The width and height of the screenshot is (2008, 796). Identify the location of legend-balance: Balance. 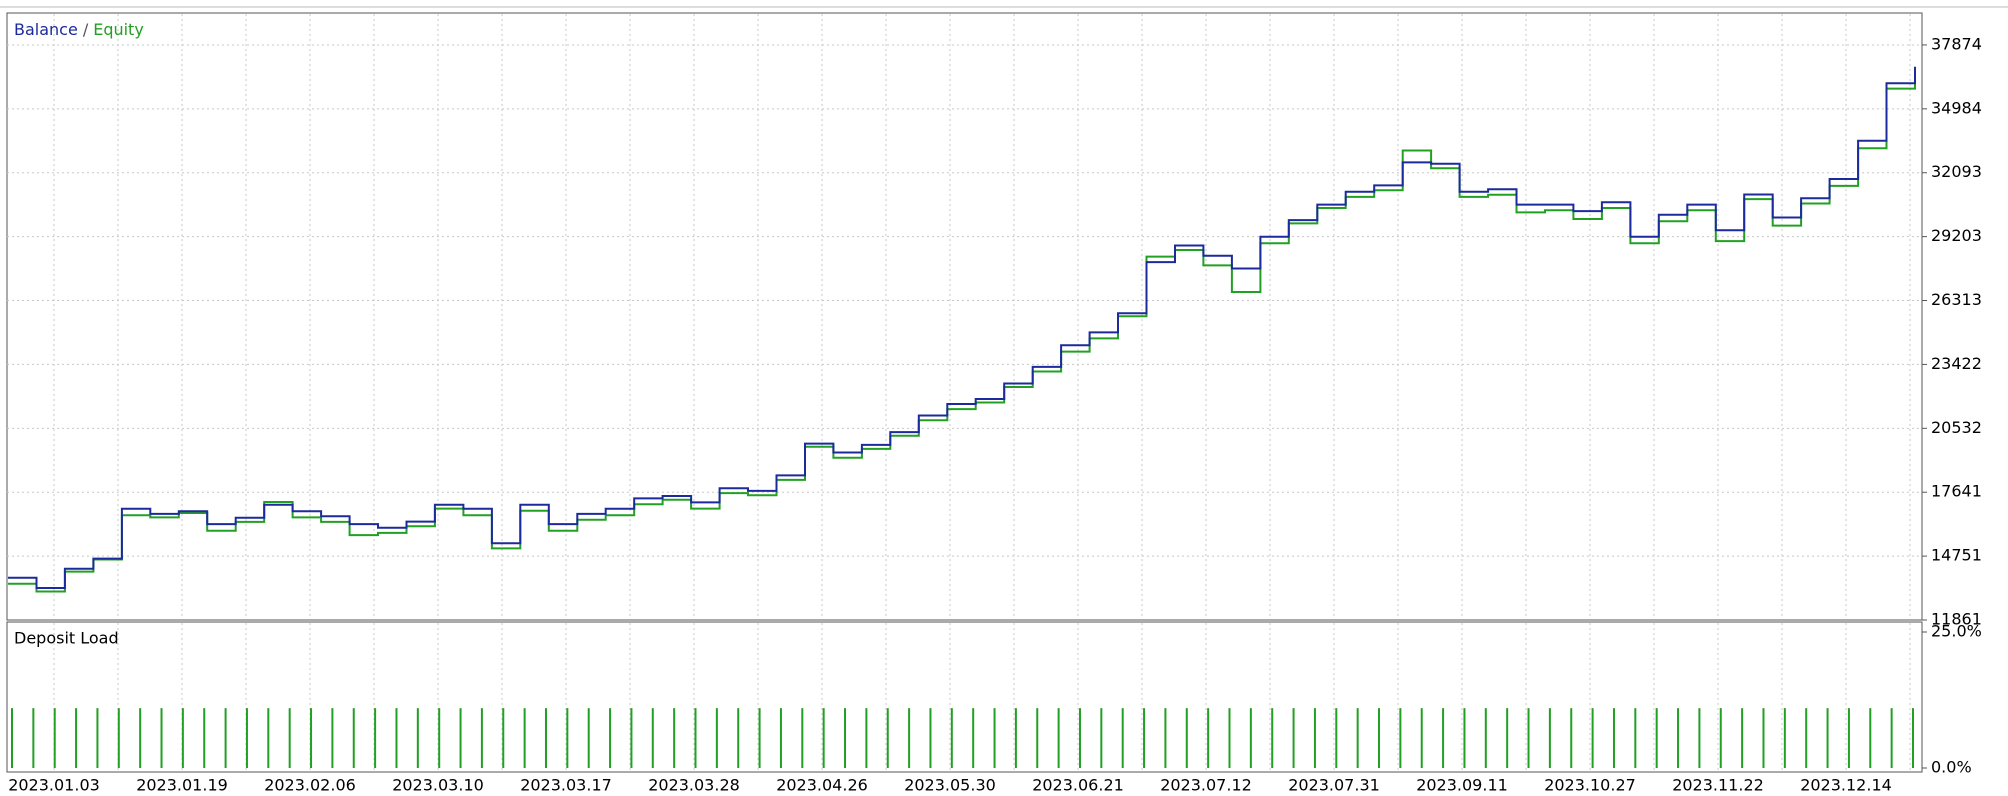
(46, 29).